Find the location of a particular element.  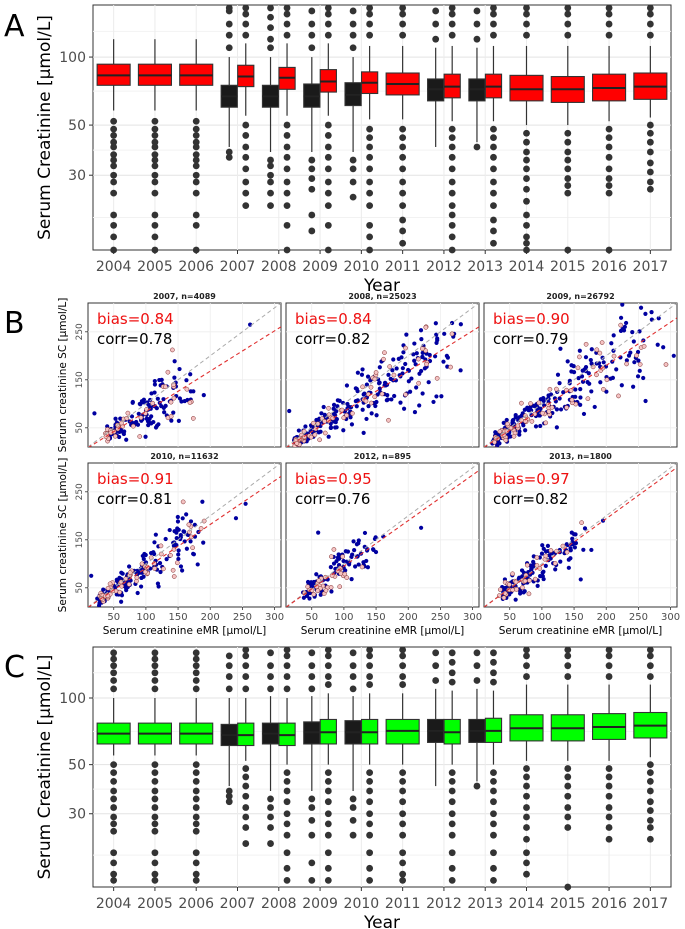

x-tick-label: 2016 is located at coordinates (609, 267).